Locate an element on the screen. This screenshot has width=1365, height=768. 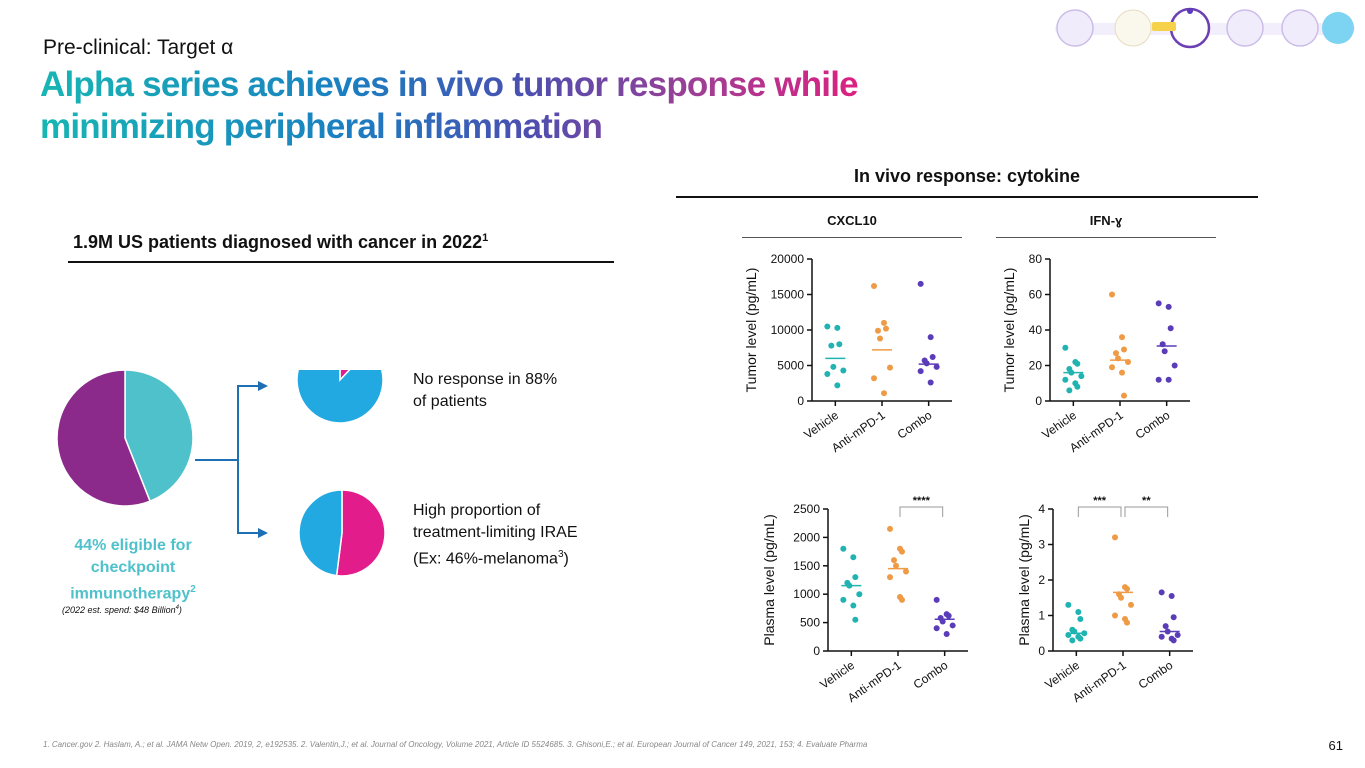
y-tick-label: 1500 is located at coordinates (806, 566).